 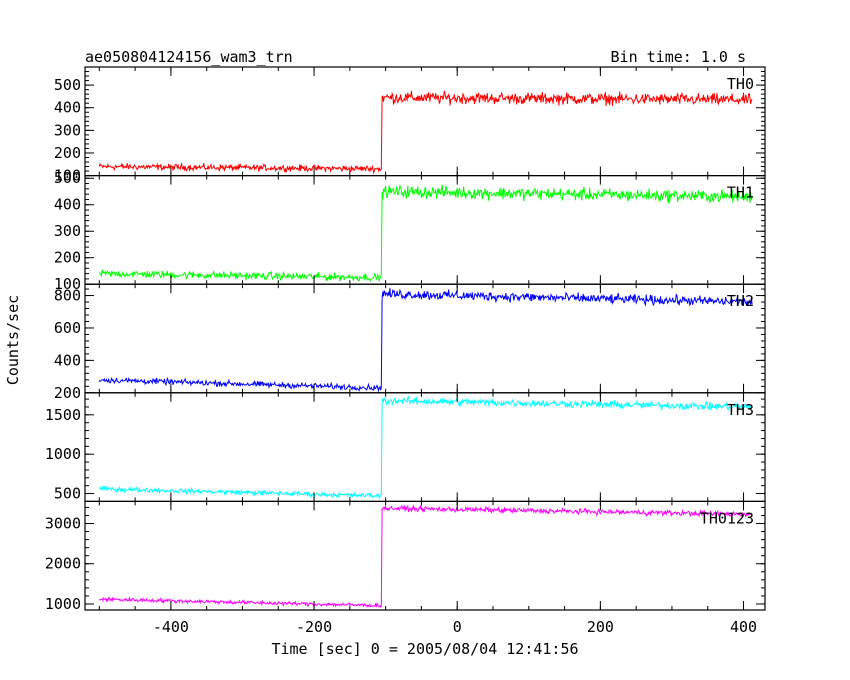 What do you see at coordinates (13, 340) in the screenshot?
I see `y-axis-label: Counts/sec` at bounding box center [13, 340].